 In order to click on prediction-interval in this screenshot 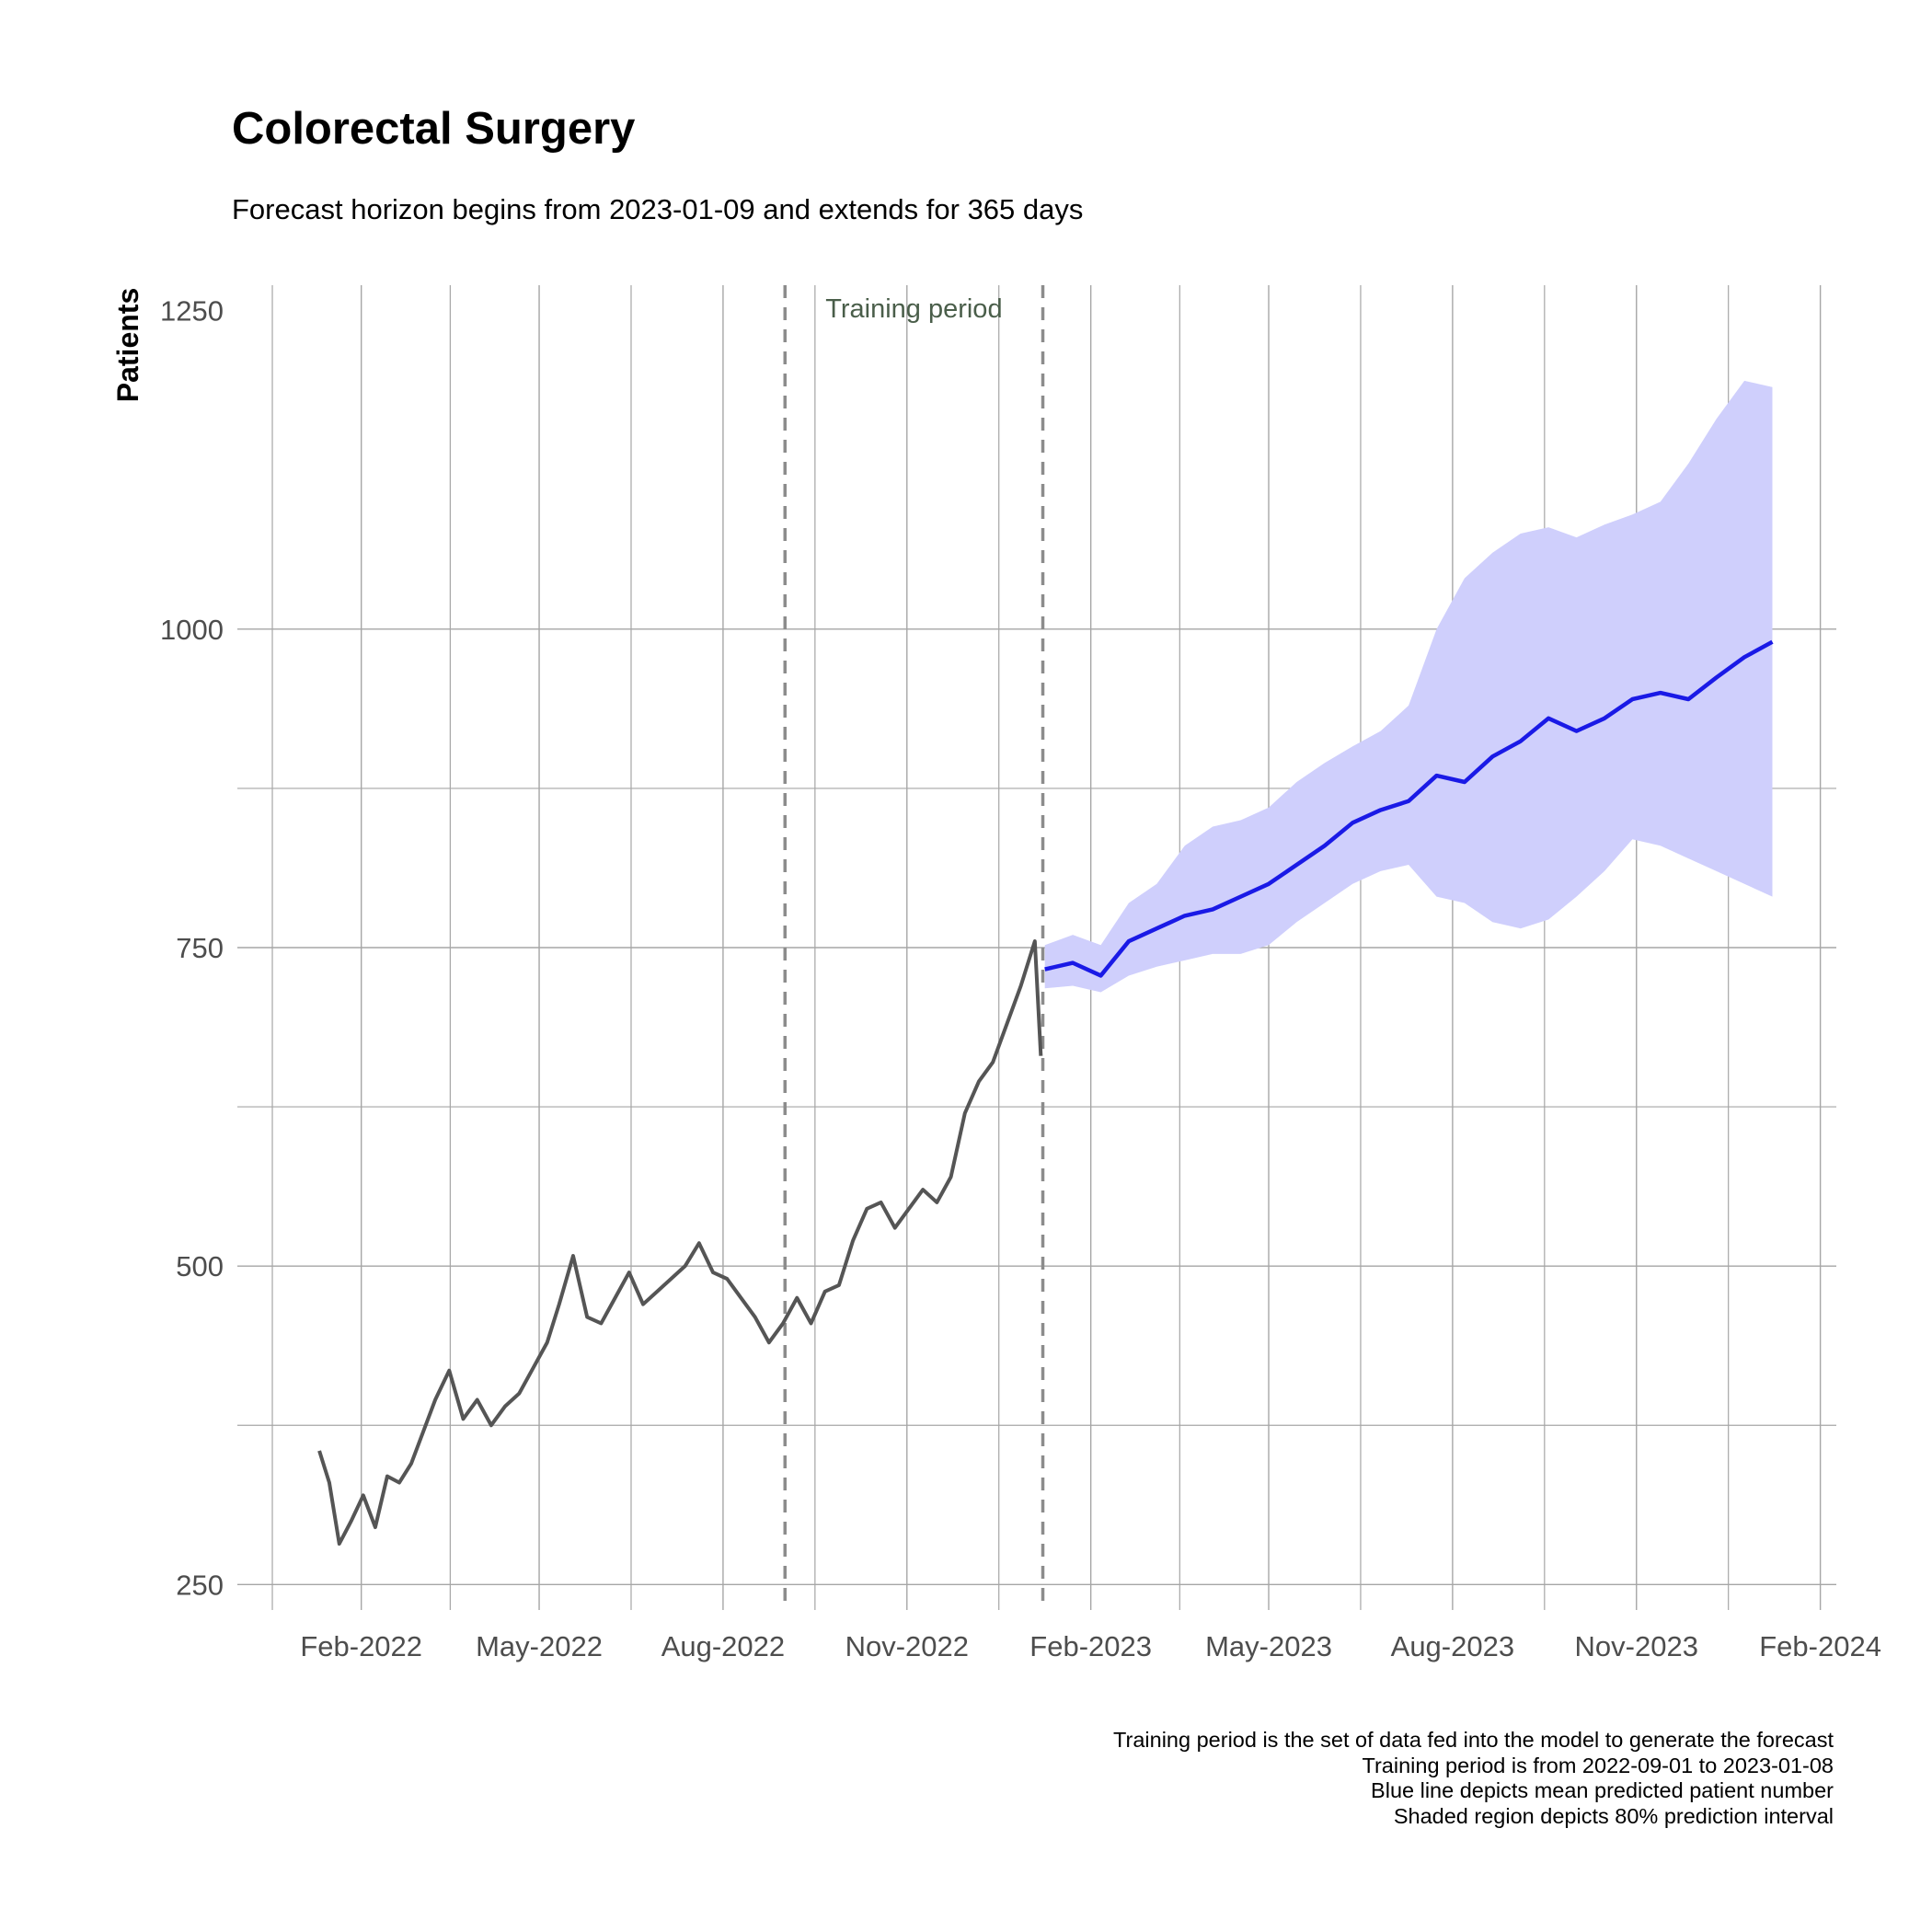, I will do `click(1408, 686)`.